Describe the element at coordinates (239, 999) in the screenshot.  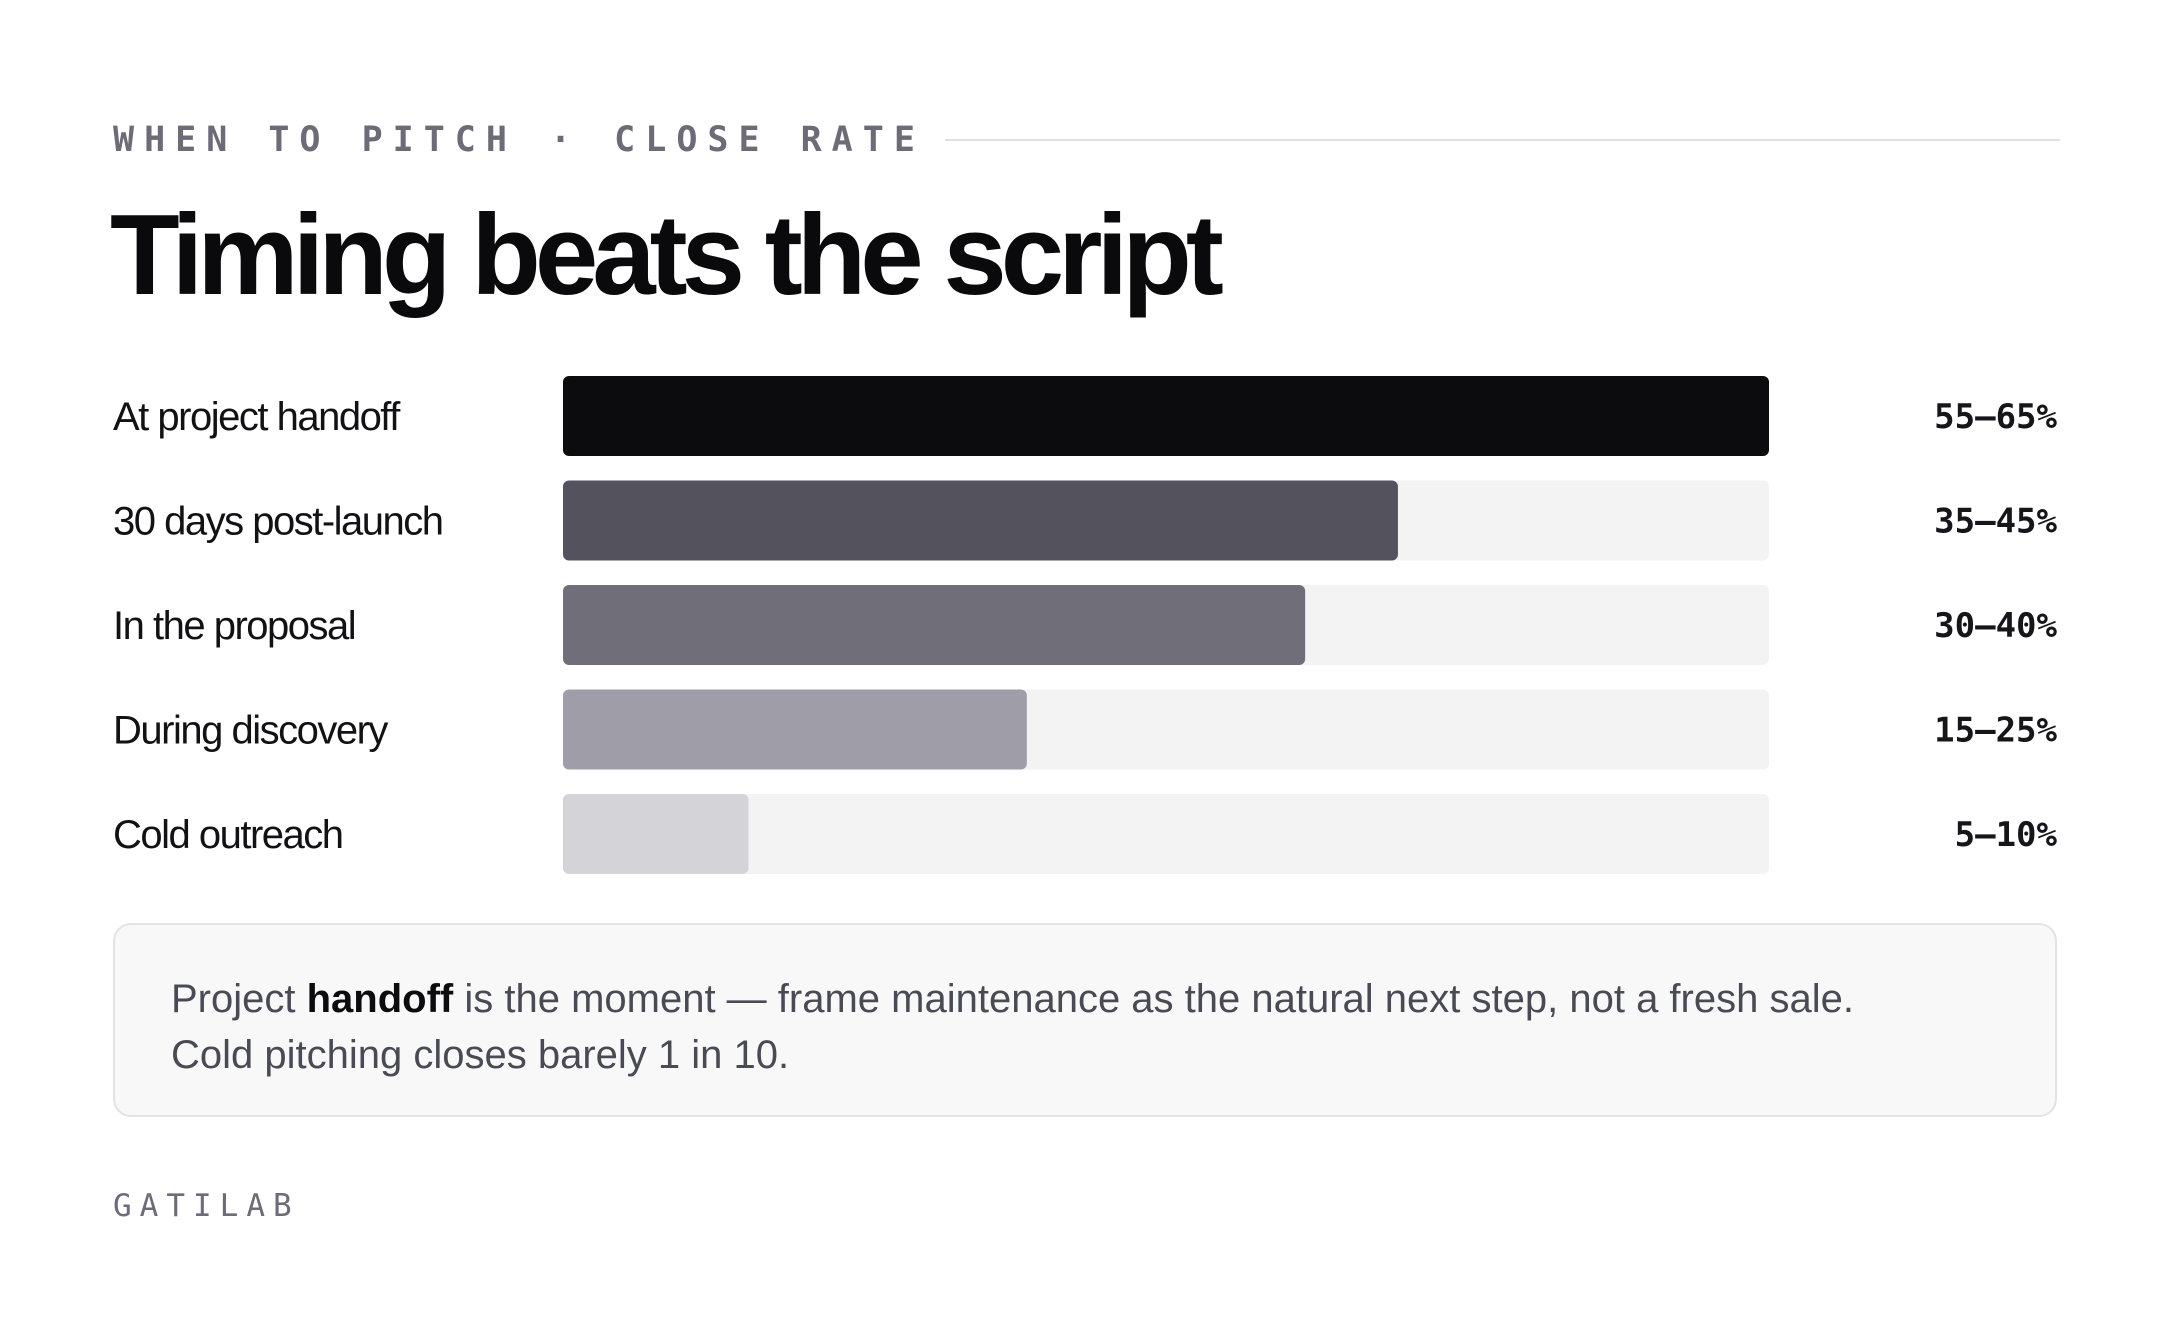
I see `note-text-pre: Project` at that location.